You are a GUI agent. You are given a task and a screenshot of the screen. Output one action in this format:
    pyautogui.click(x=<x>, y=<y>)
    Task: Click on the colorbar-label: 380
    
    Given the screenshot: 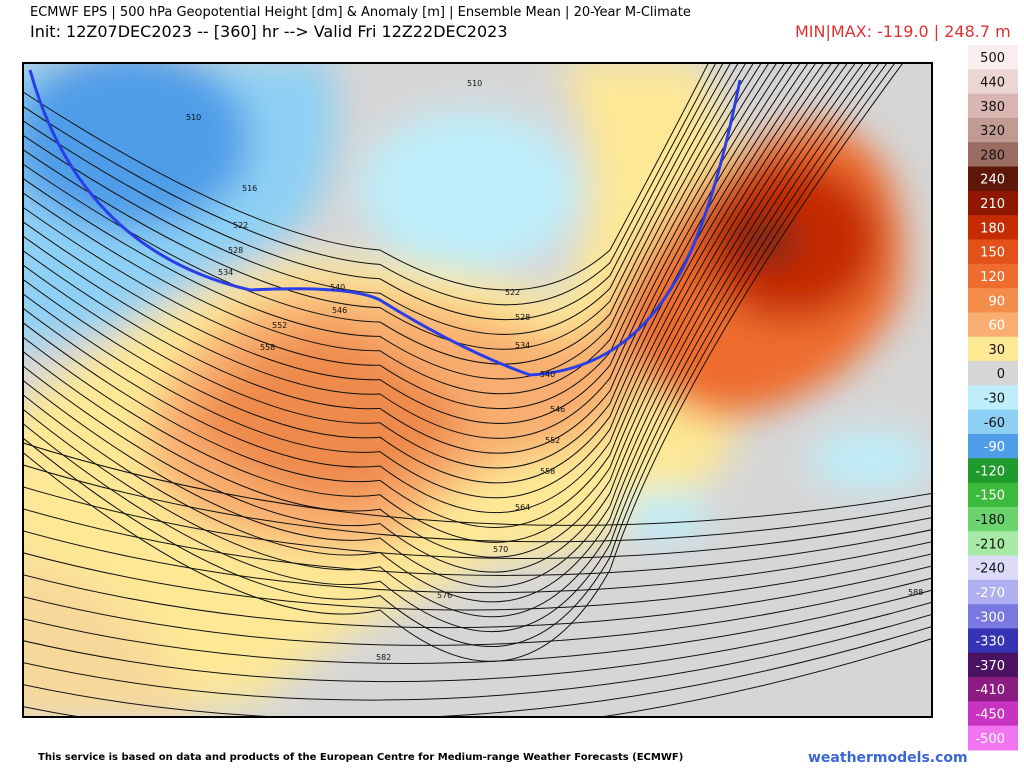 What is the action you would take?
    pyautogui.click(x=992, y=107)
    